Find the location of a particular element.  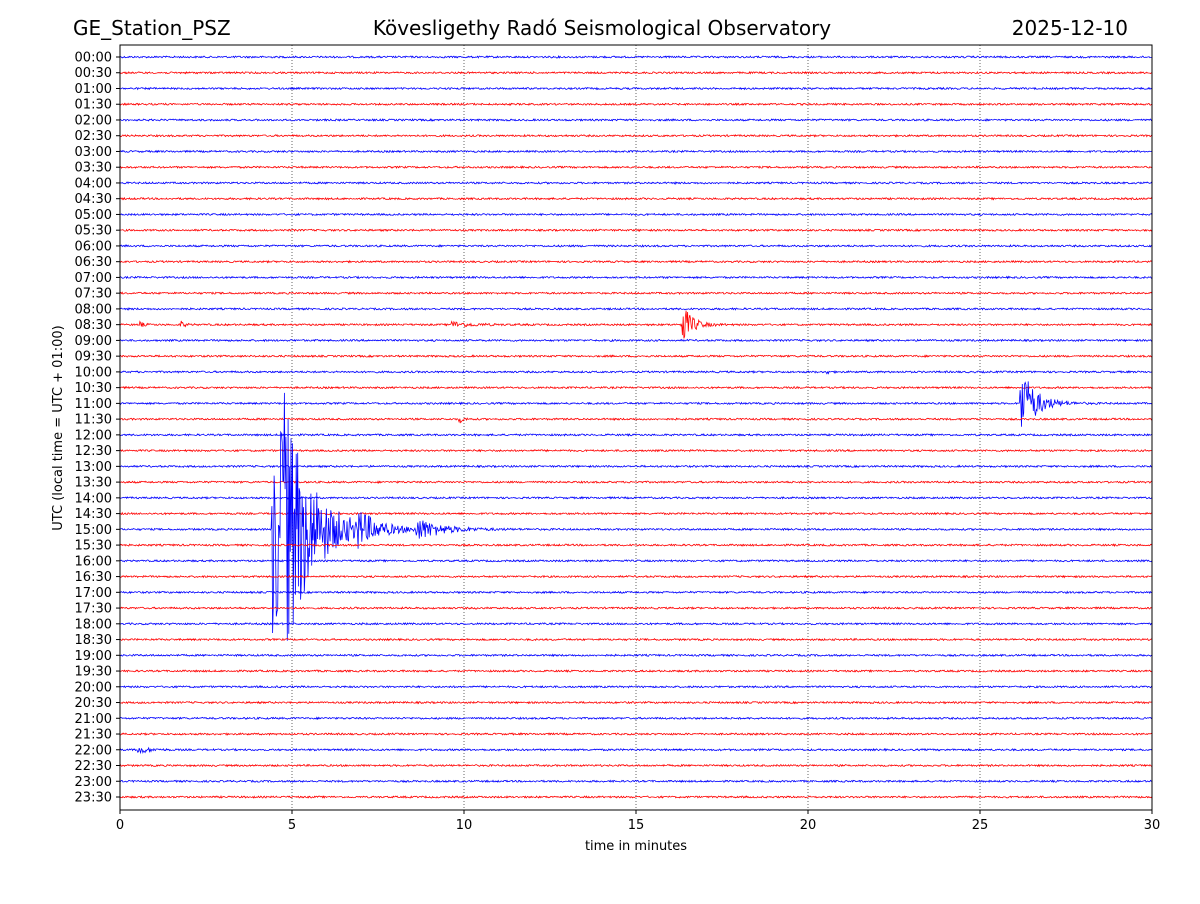

y-tick-label: 23:00 is located at coordinates (93, 782).